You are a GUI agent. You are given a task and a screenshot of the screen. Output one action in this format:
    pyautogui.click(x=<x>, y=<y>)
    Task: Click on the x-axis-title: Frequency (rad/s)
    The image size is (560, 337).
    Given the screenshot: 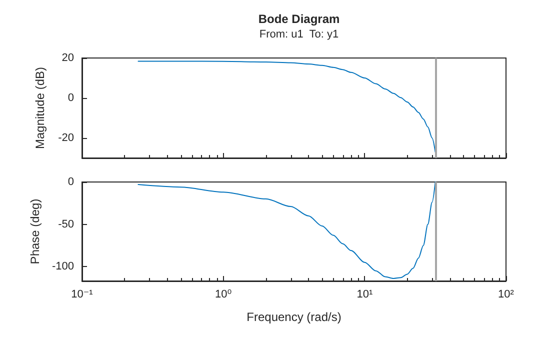 What is the action you would take?
    pyautogui.click(x=294, y=317)
    